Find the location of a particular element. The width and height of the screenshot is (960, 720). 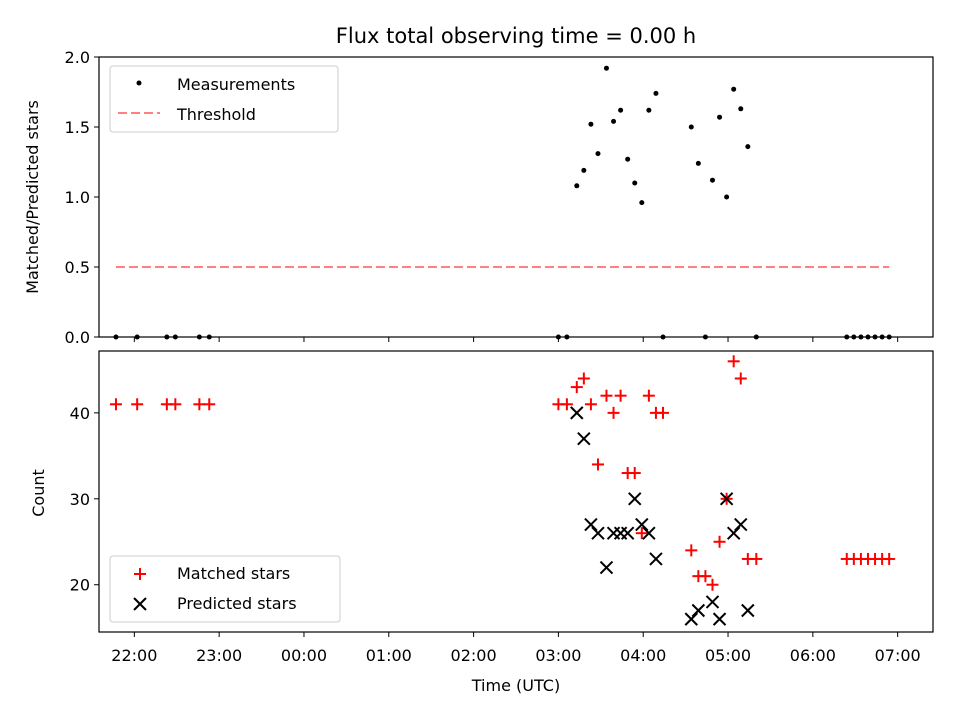

legend-predicted-label: Predicted stars is located at coordinates (237, 603).